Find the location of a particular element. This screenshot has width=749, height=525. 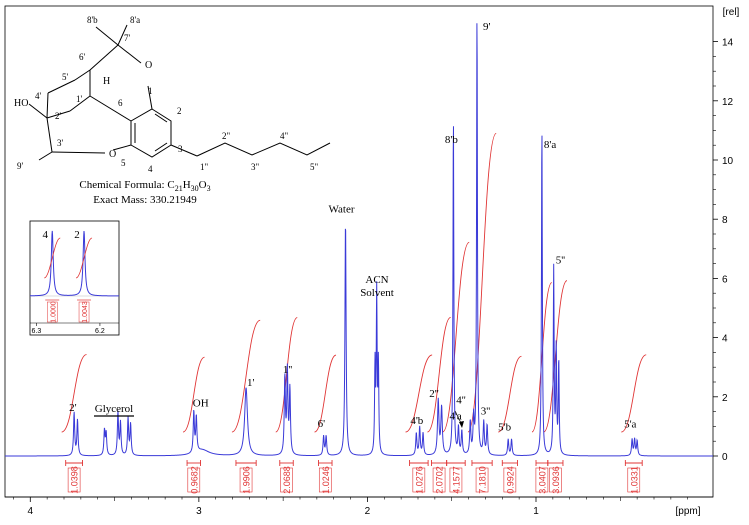

y-tick-label: 10 is located at coordinates (728, 161).